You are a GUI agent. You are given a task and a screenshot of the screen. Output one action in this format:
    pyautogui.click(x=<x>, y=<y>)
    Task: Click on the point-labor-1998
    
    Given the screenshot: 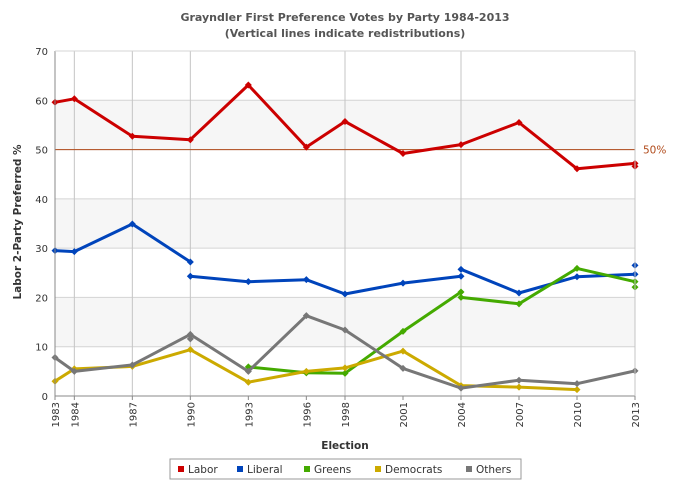 What is the action you would take?
    pyautogui.click(x=345, y=121)
    